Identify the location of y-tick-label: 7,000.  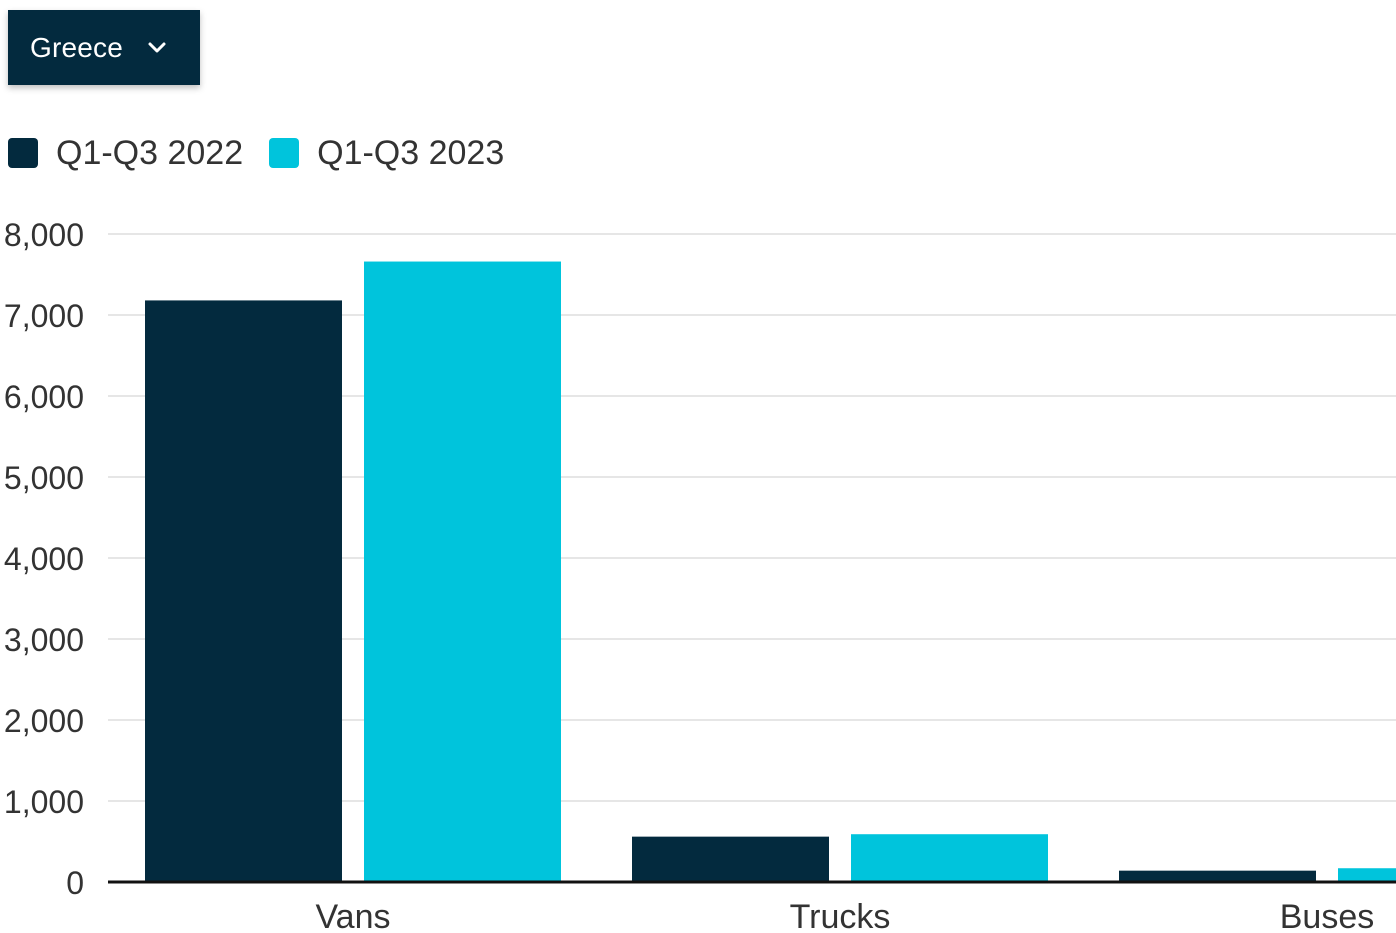
(44, 316).